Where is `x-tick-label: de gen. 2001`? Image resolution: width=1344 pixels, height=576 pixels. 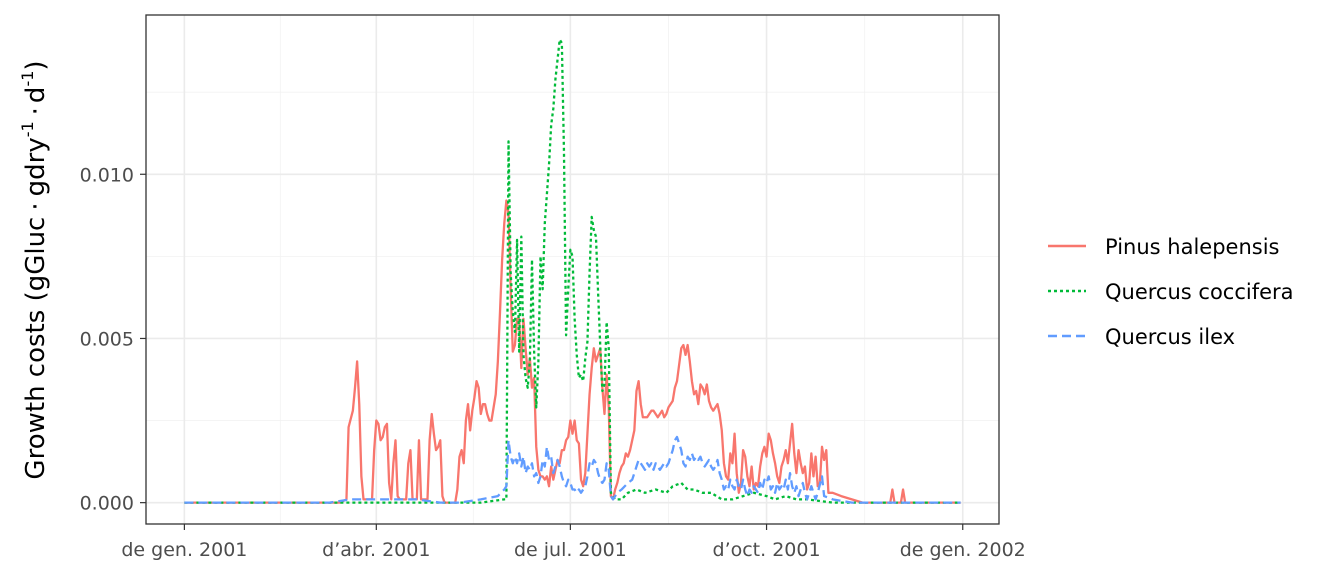 x-tick-label: de gen. 2001 is located at coordinates (184, 550).